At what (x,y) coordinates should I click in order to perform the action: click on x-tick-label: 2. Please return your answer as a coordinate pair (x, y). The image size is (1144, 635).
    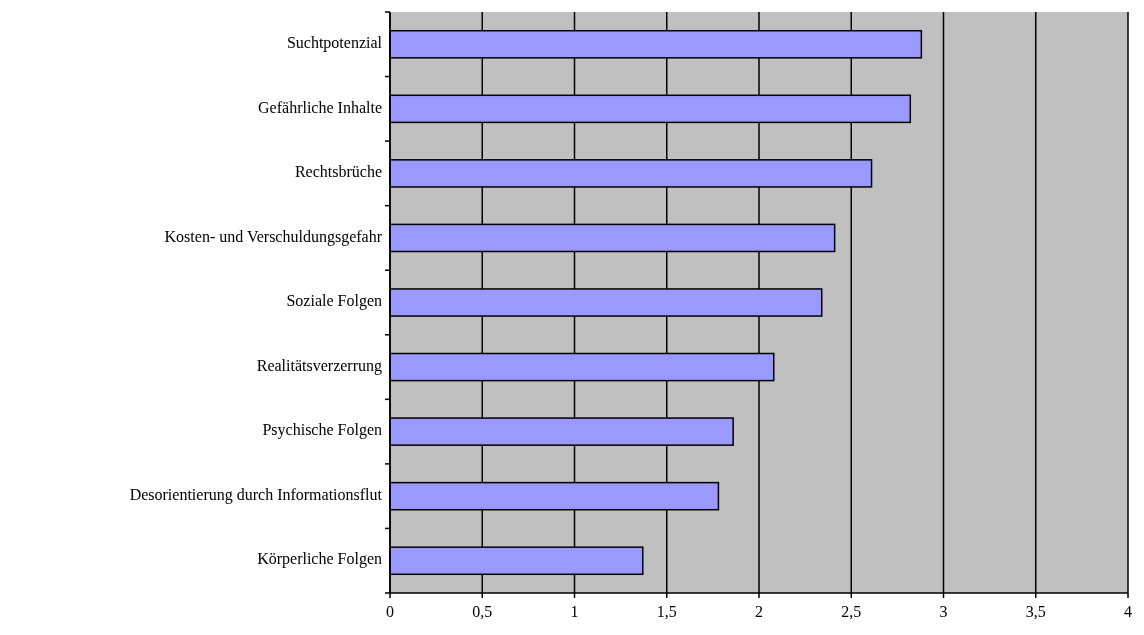
    Looking at the image, I should click on (759, 611).